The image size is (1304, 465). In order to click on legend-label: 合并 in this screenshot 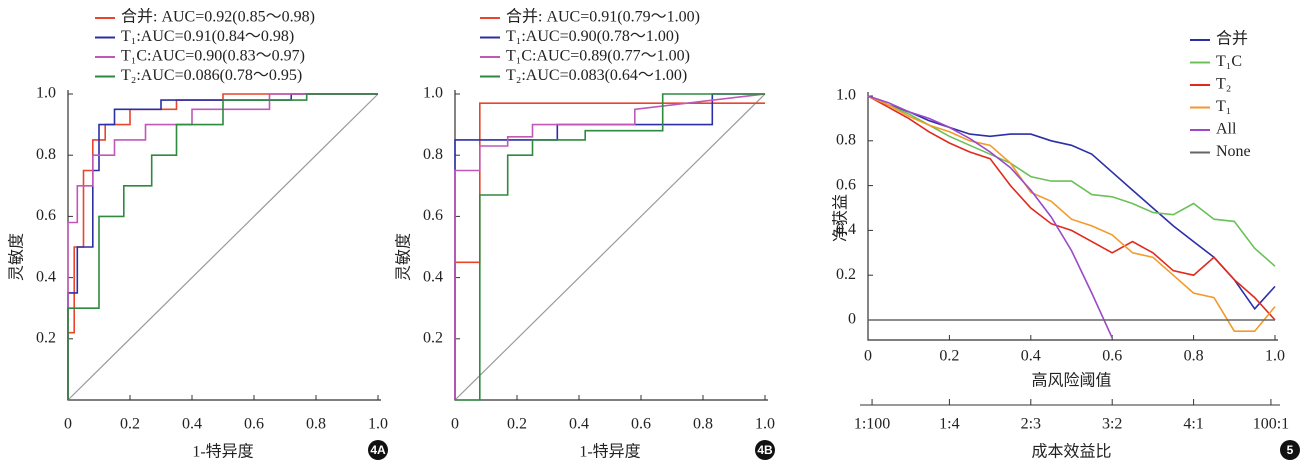, I will do `click(1232, 39)`.